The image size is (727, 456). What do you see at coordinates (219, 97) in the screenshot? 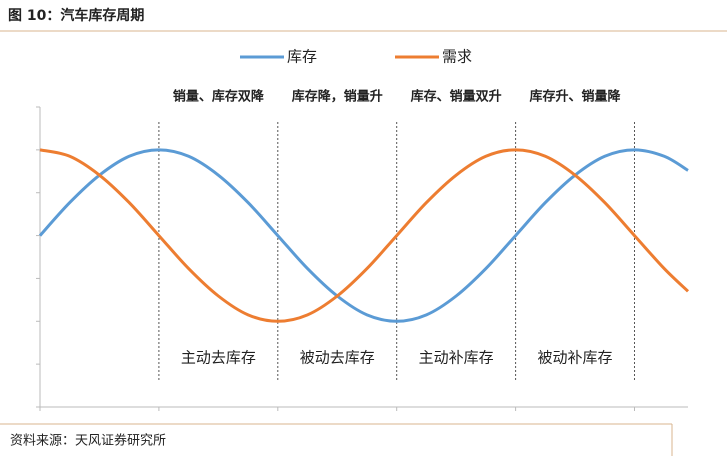
I see `phase-top-label: 销量、库存双降` at bounding box center [219, 97].